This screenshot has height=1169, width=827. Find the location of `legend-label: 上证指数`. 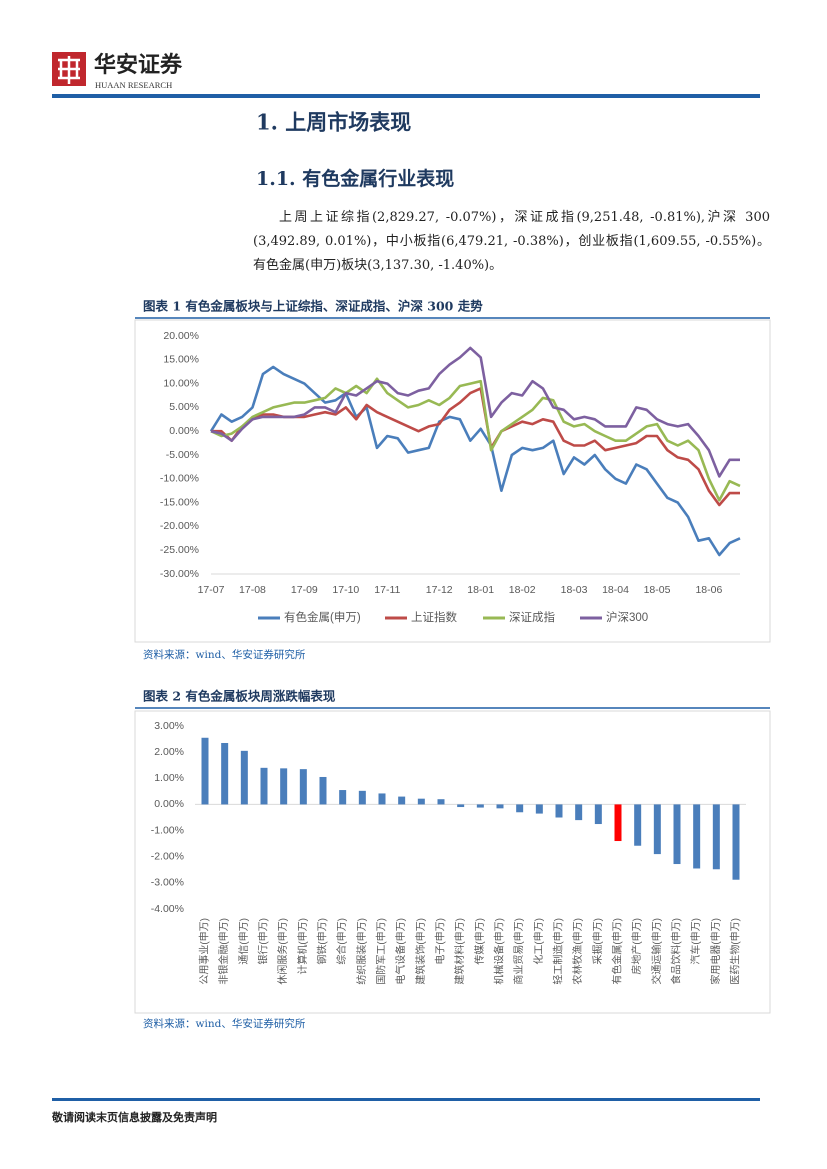

legend-label: 上证指数 is located at coordinates (434, 617).